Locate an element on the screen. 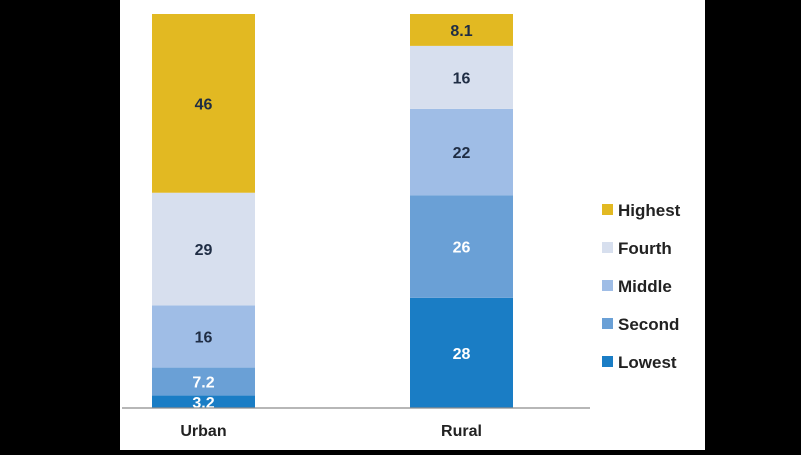 The image size is (801, 455). legend-swatch-highest is located at coordinates (607, 209).